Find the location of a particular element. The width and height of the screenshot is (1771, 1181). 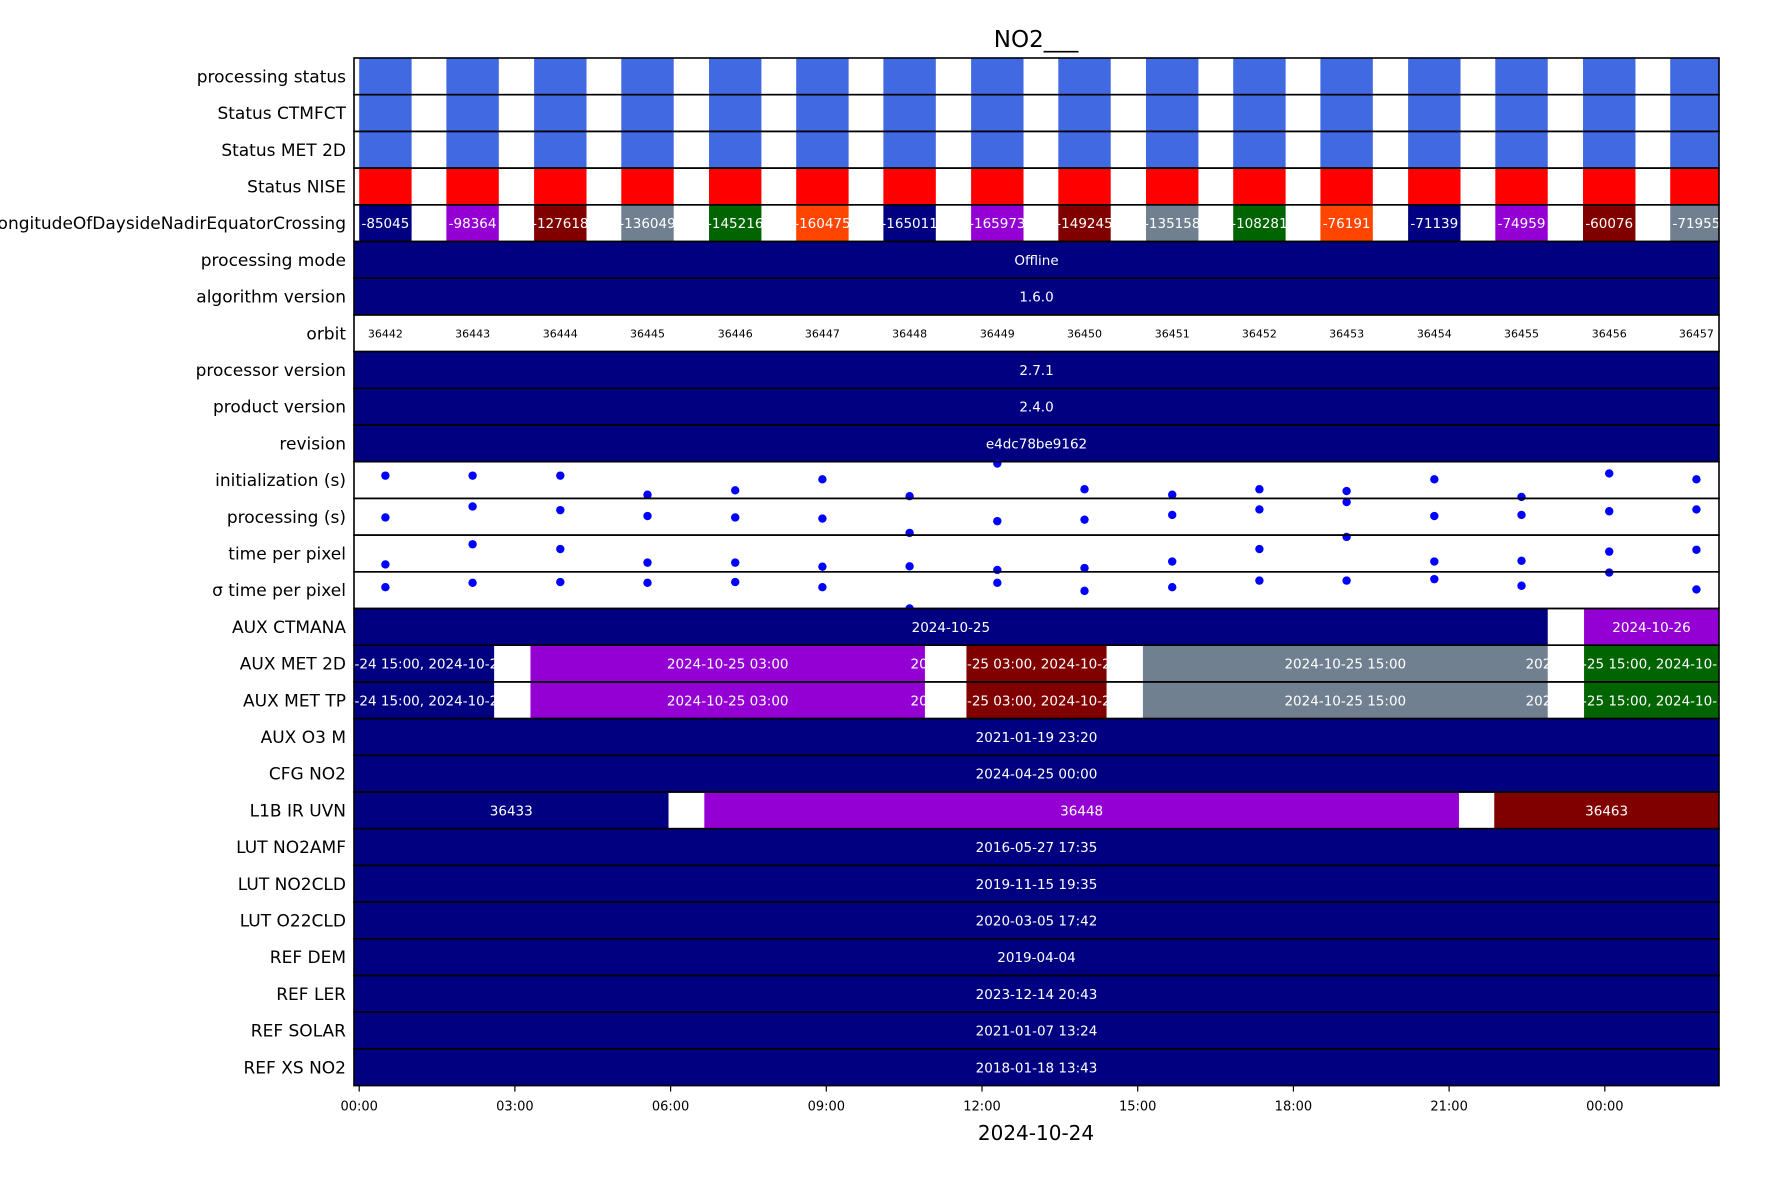

row-12-label: processing (s) is located at coordinates (286, 518).